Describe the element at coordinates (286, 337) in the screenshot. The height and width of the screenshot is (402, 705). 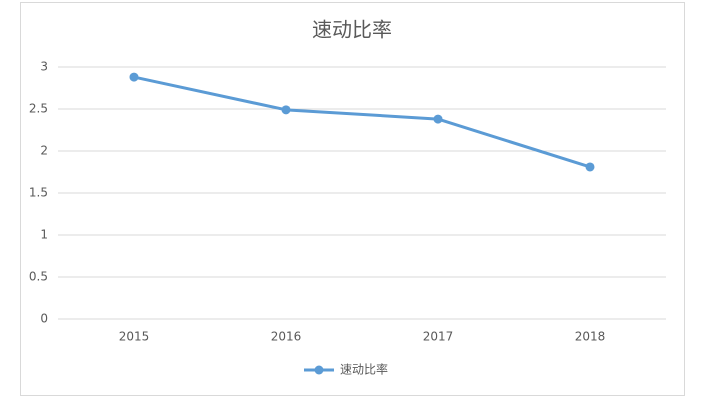
I see `x-tick-label: 2016` at that location.